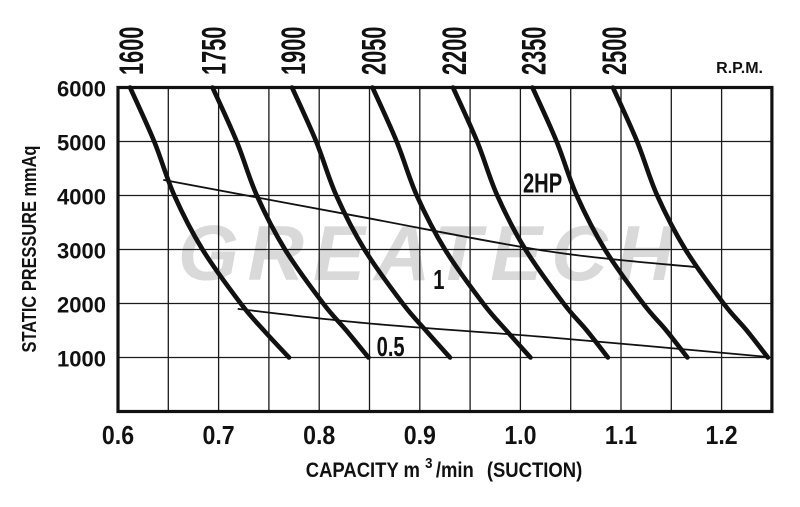 This screenshot has width=800, height=507. What do you see at coordinates (621, 436) in the screenshot?
I see `x-tick-label: 1.1` at bounding box center [621, 436].